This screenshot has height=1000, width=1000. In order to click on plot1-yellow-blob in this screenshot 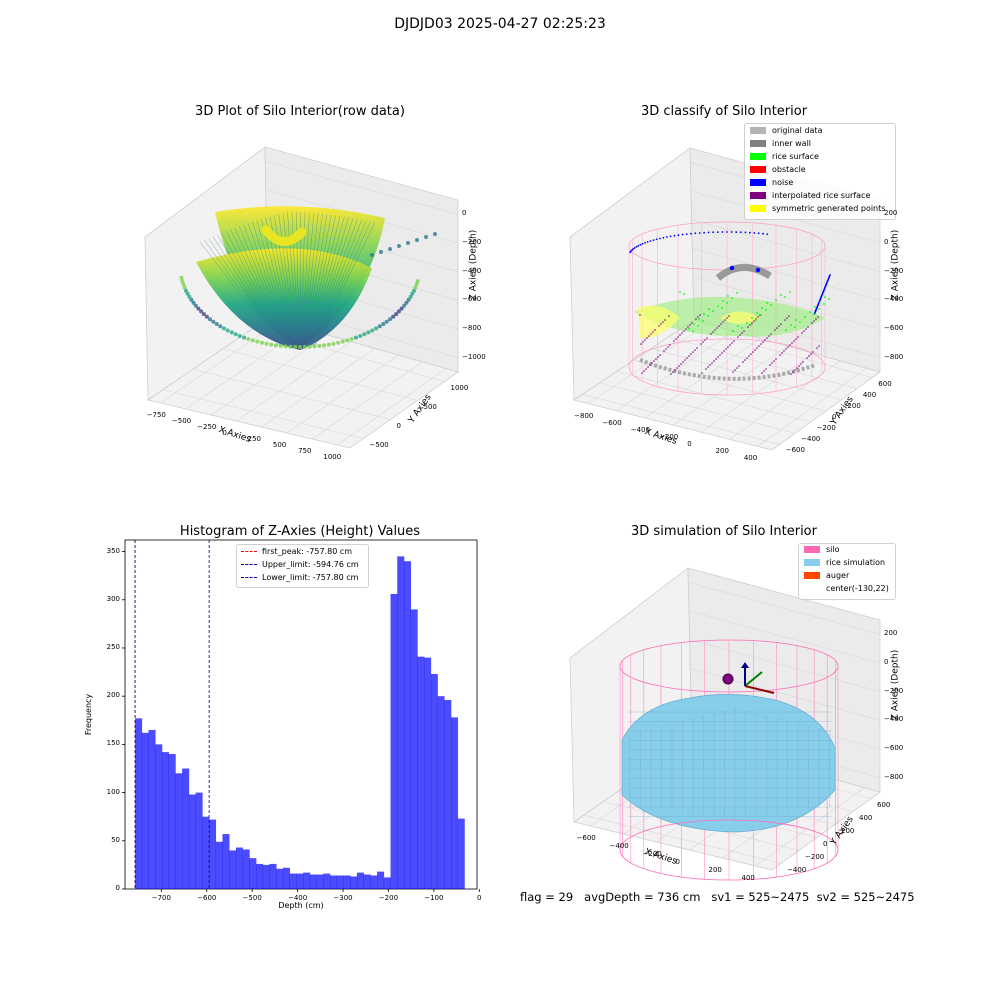, I will do `click(284, 235)`.